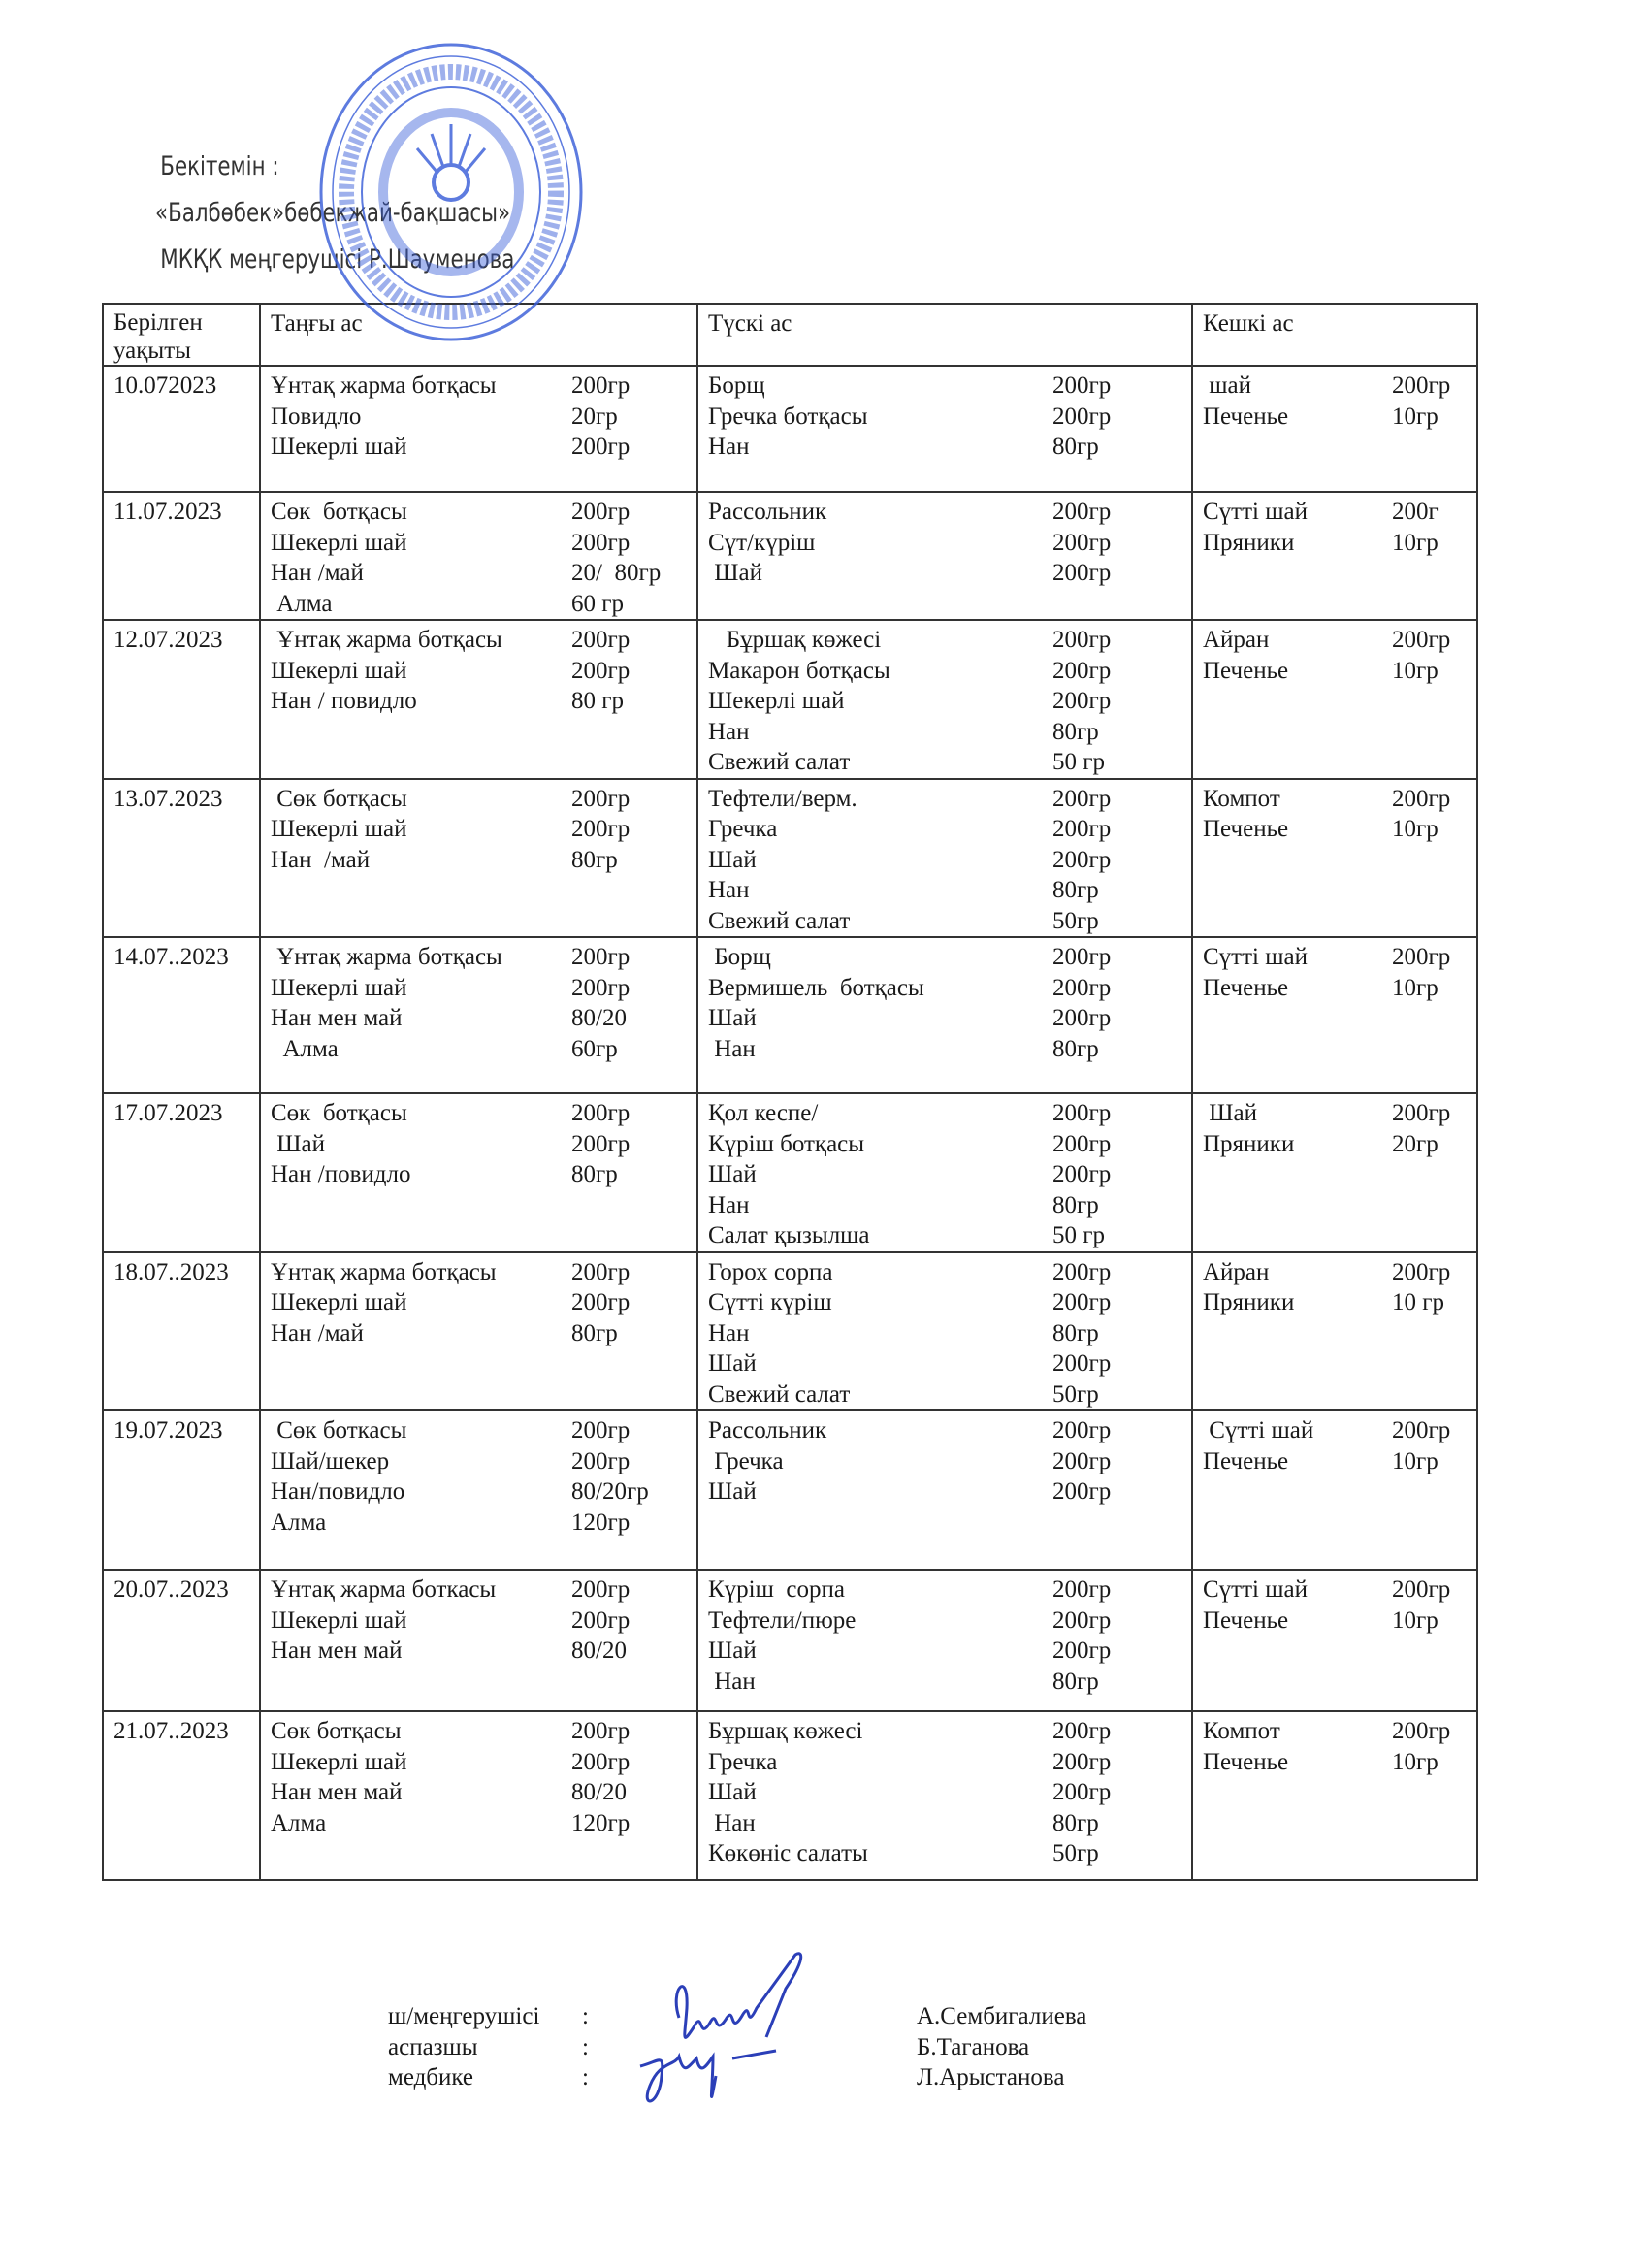  What do you see at coordinates (594, 1048) in the screenshot?
I see `dish-quantity: 60гр` at bounding box center [594, 1048].